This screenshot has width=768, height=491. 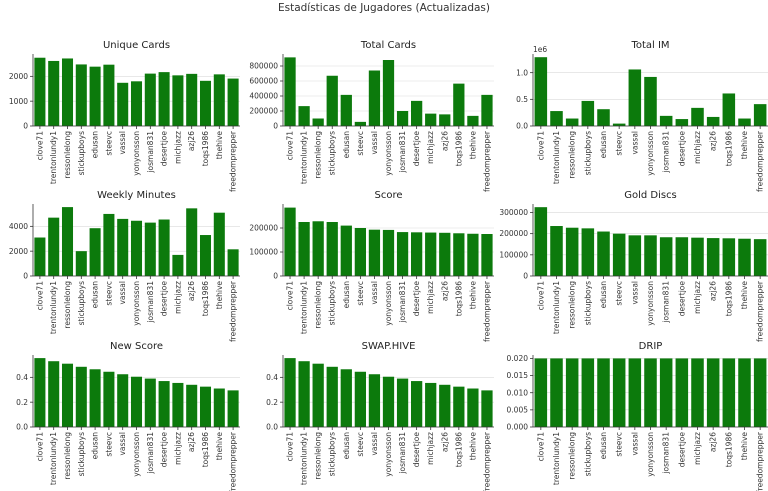 What do you see at coordinates (513, 254) in the screenshot?
I see `y-tick-label: 100000` at bounding box center [513, 254].